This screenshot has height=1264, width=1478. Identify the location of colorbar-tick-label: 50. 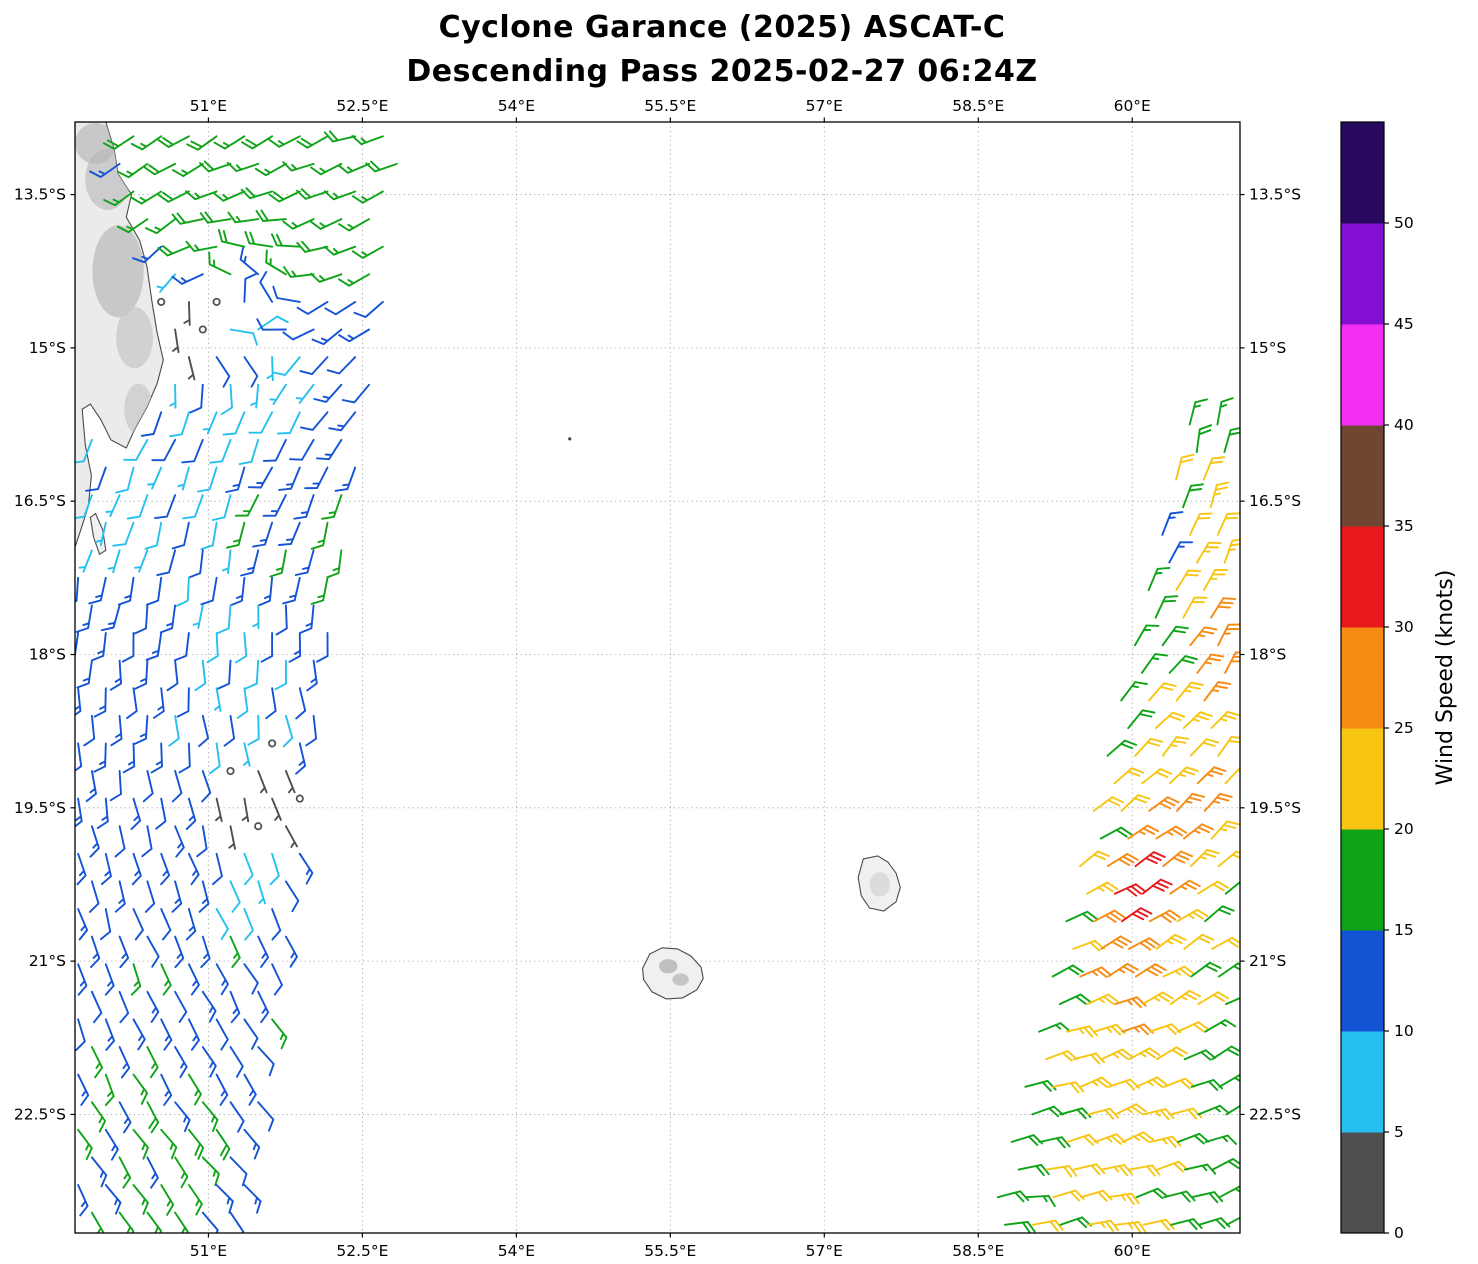
(1404, 223).